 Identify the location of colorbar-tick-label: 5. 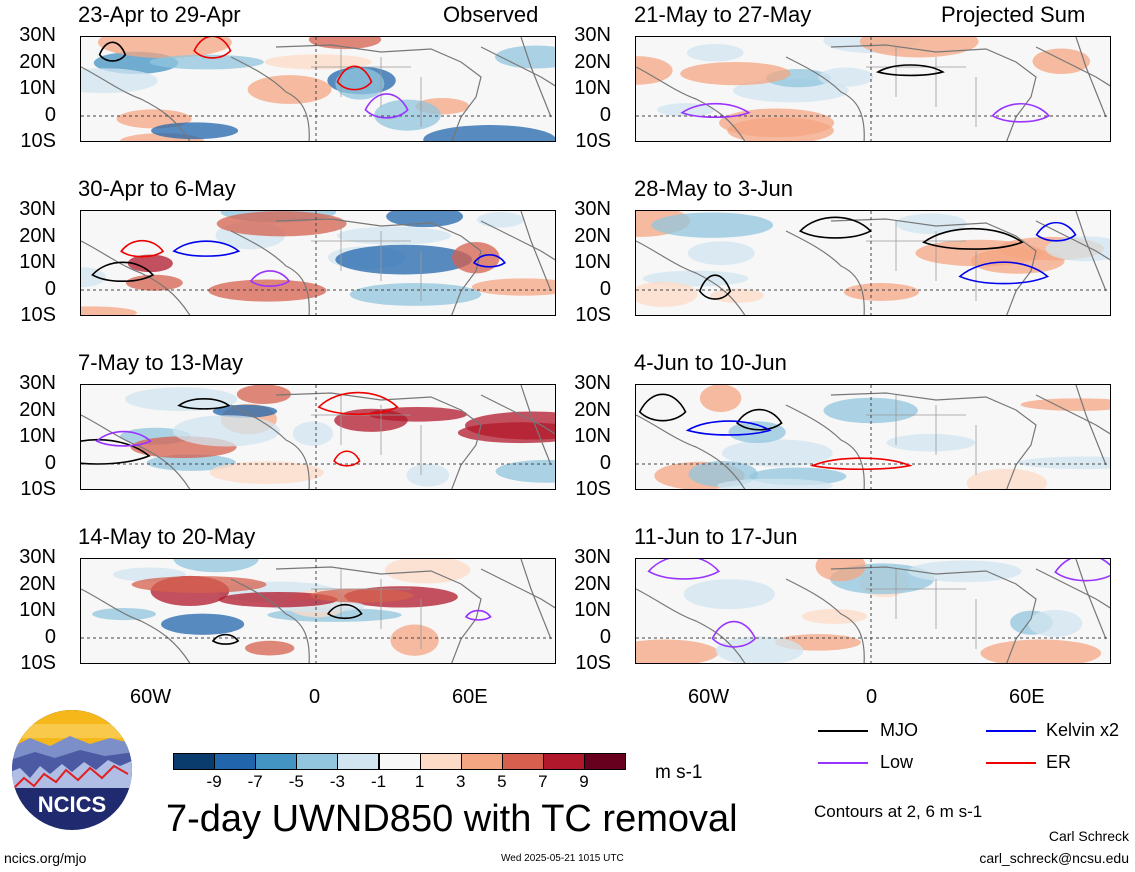
(502, 781).